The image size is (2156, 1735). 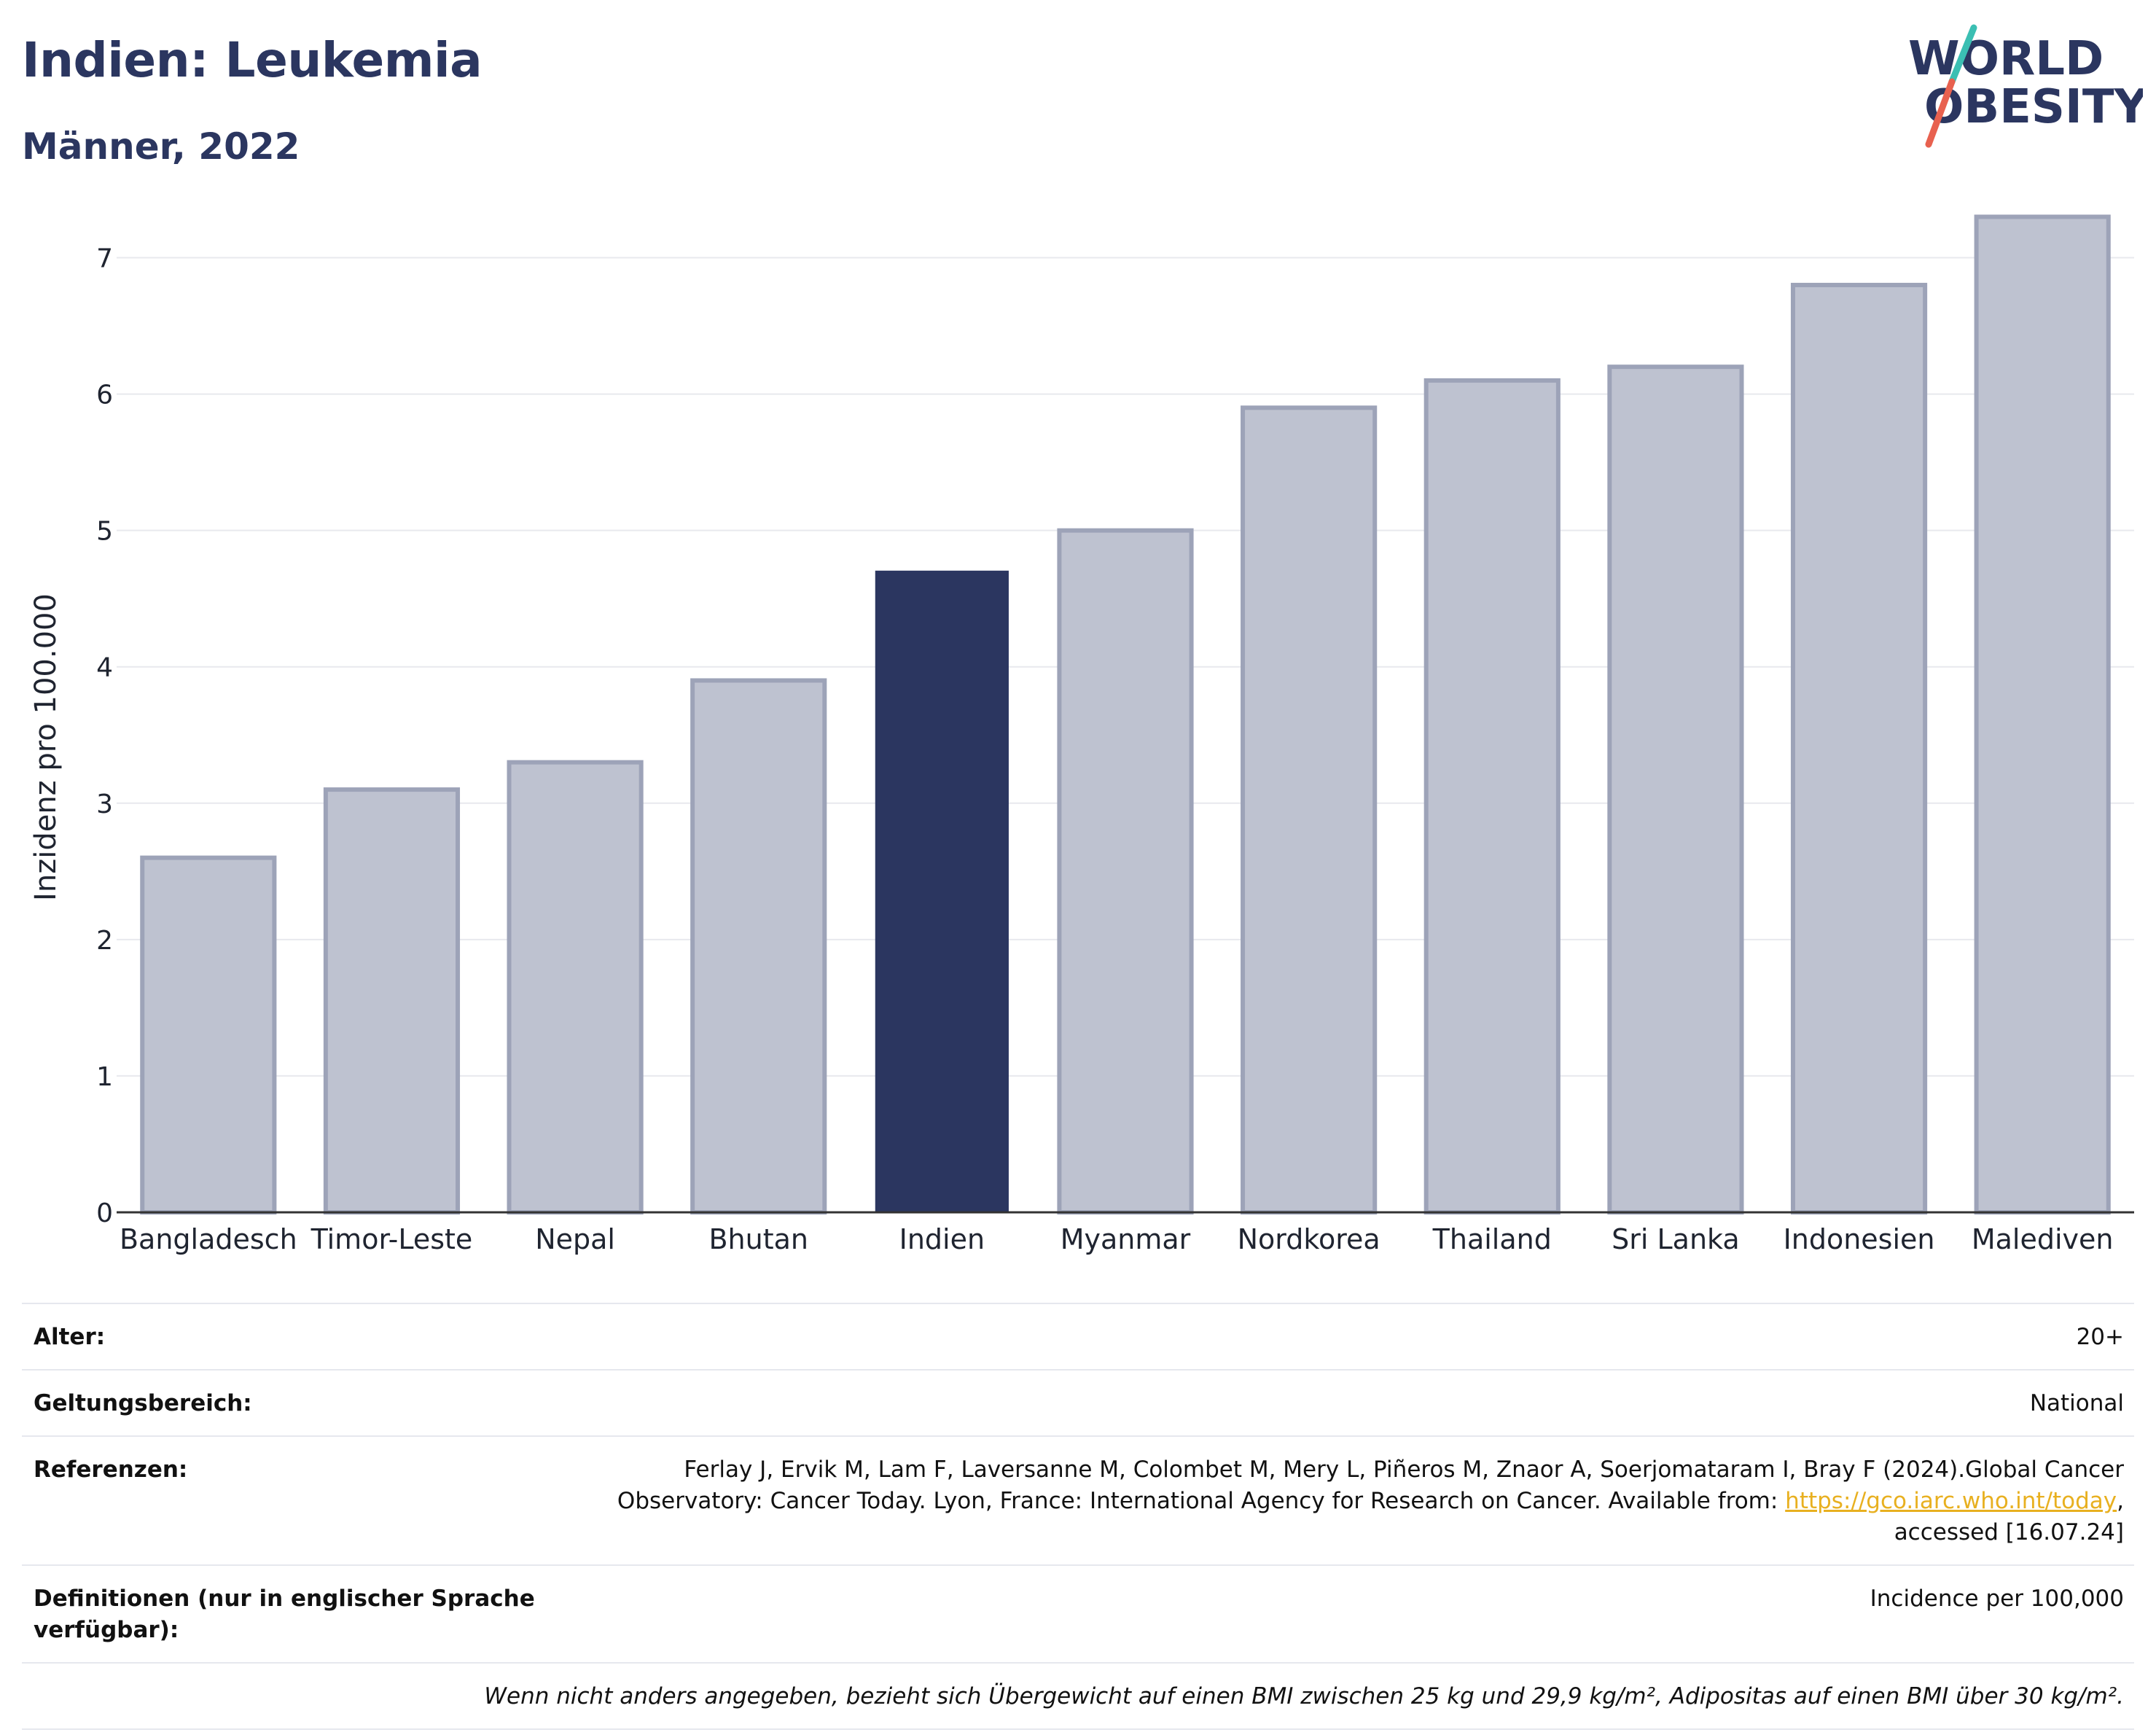 I want to click on bar-malediven, so click(x=2043, y=714).